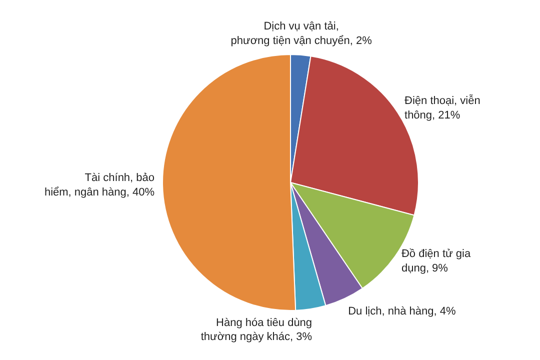 This screenshot has height=360, width=540. What do you see at coordinates (256, 330) in the screenshot?
I see `slice-label: Hàng hóa tiêu dùng thường ngày khác, 3%` at bounding box center [256, 330].